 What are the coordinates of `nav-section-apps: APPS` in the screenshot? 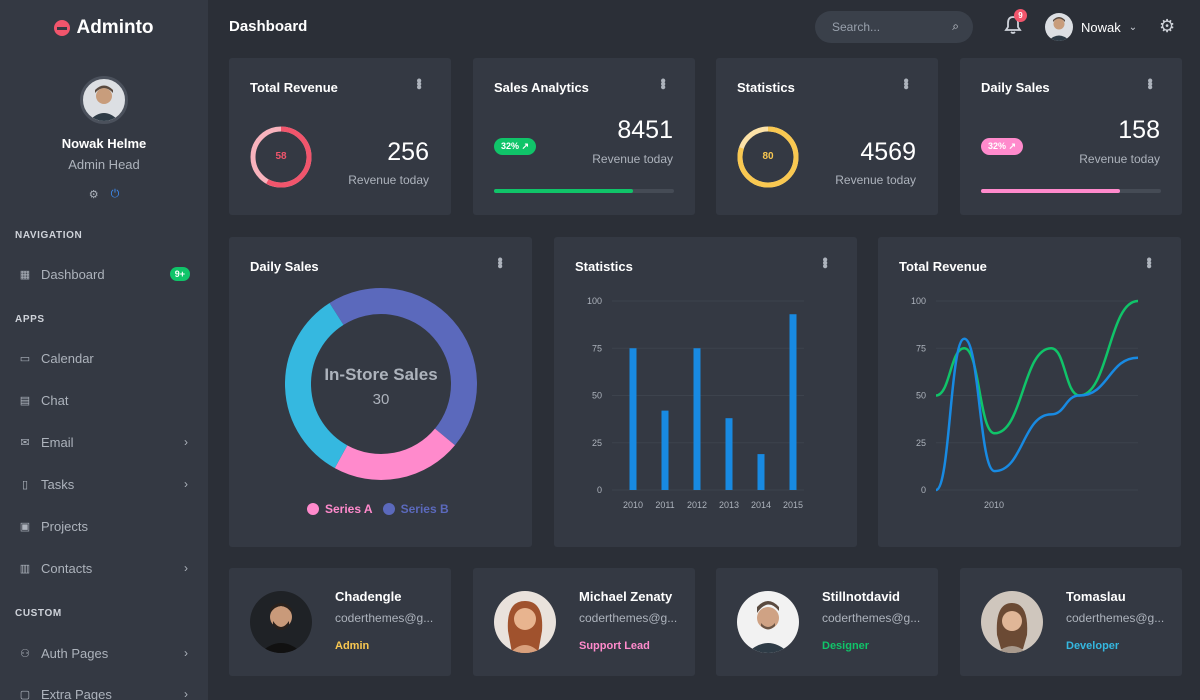 It's located at (30, 319).